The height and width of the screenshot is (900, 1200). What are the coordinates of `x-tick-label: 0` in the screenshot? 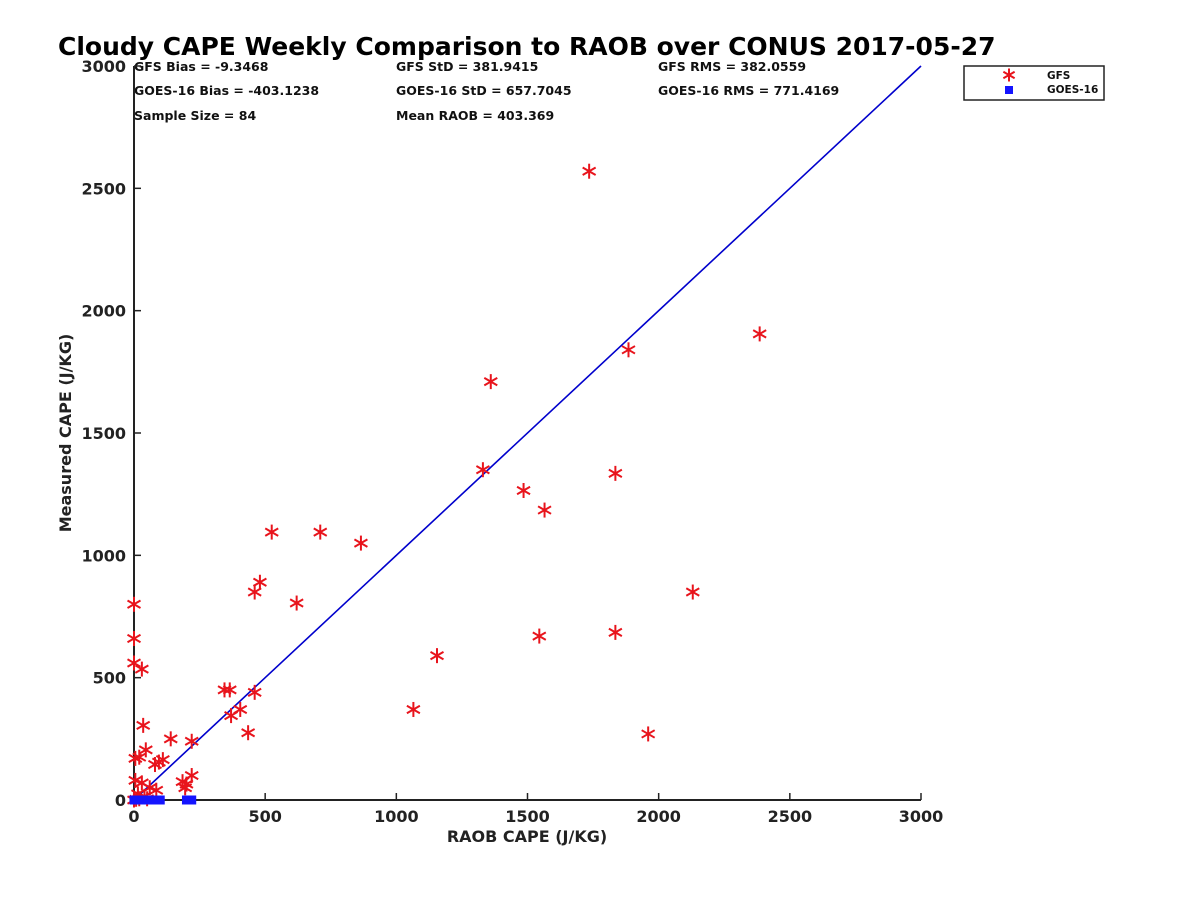 It's located at (133, 816).